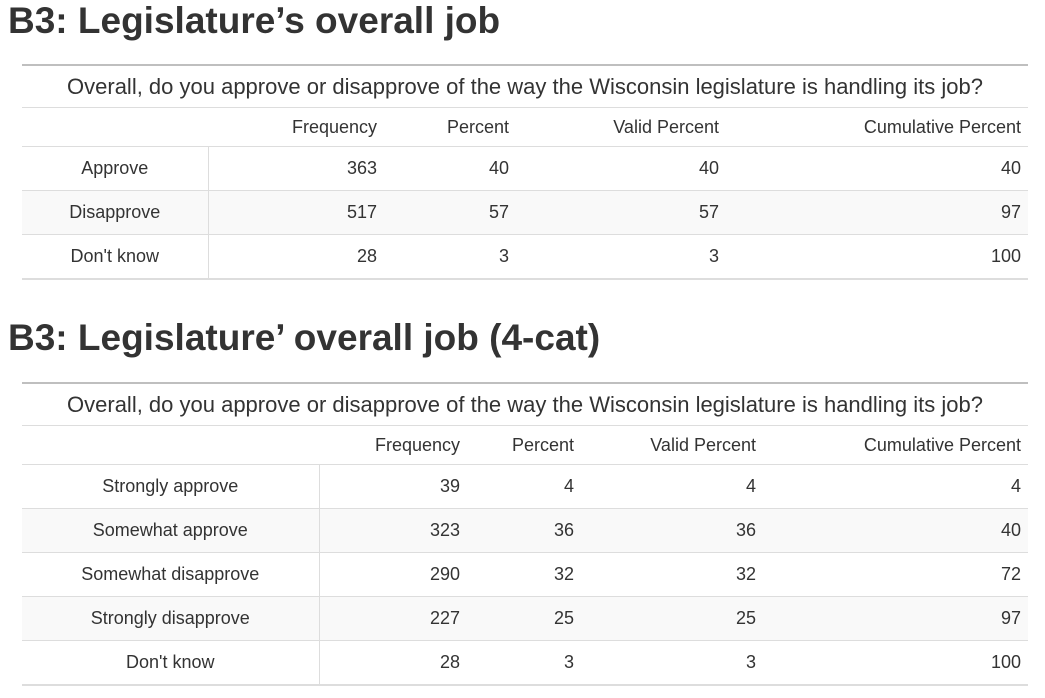 The height and width of the screenshot is (698, 1045). What do you see at coordinates (304, 337) in the screenshot?
I see `section-title: B3: Legislature’ overall job (4-cat)` at bounding box center [304, 337].